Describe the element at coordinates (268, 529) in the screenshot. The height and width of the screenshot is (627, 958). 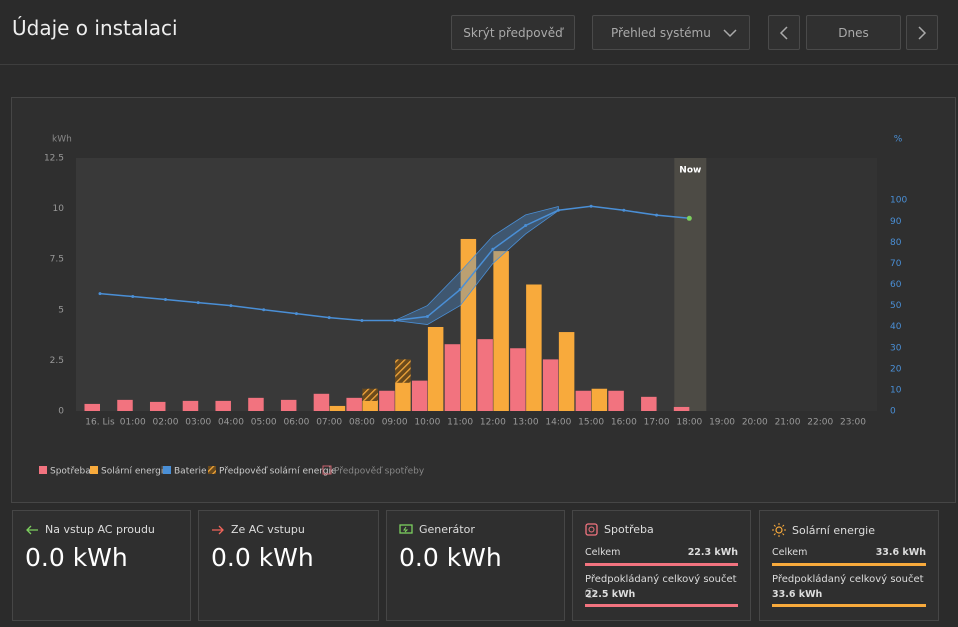
I see `card-title: Ze AC vstupu` at that location.